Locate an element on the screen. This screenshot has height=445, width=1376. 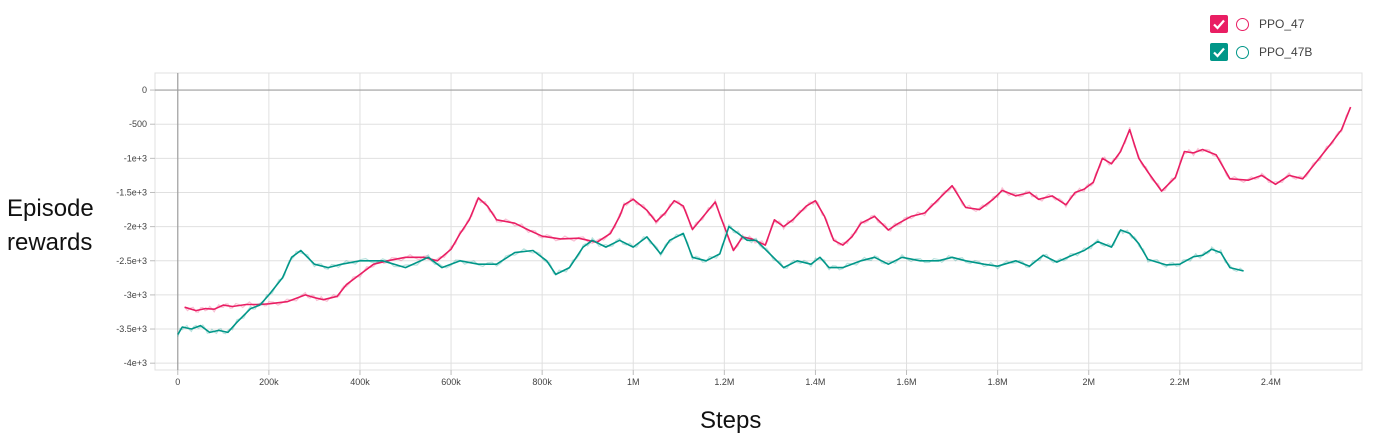
legend-item-ppo-47b: PPO_47B is located at coordinates (1261, 52).